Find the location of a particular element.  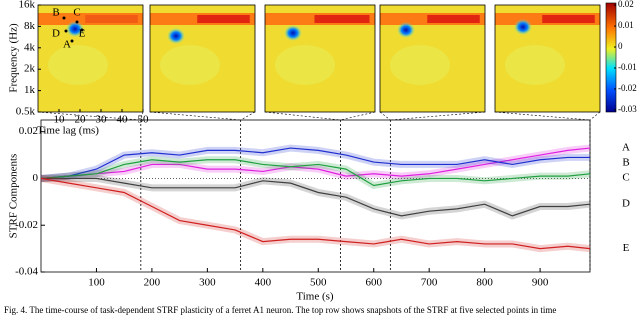

point-label: E is located at coordinates (82, 34).